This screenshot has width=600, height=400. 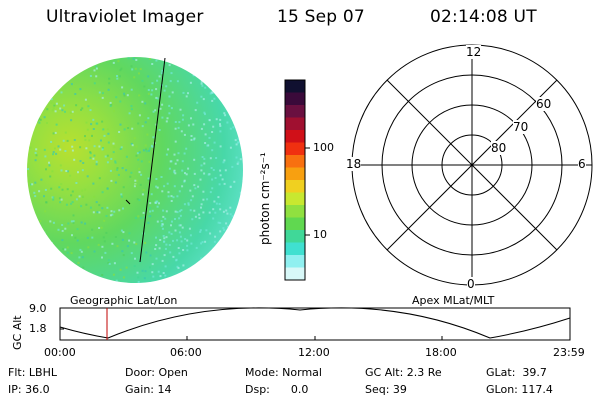 What do you see at coordinates (152, 160) in the screenshot?
I see `terminator-line` at bounding box center [152, 160].